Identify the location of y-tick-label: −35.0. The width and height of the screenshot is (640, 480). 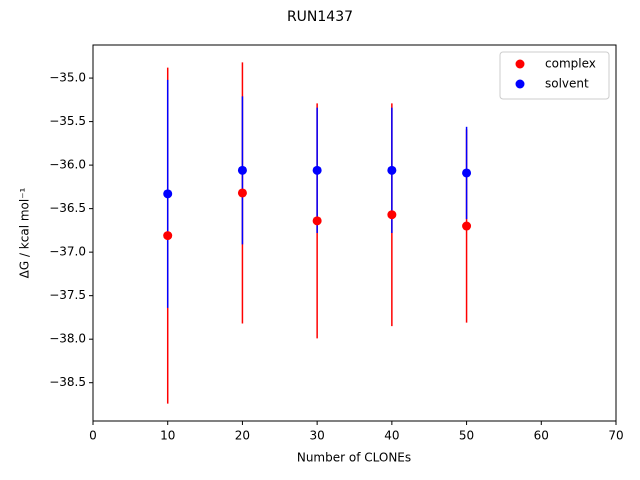
(67, 78).